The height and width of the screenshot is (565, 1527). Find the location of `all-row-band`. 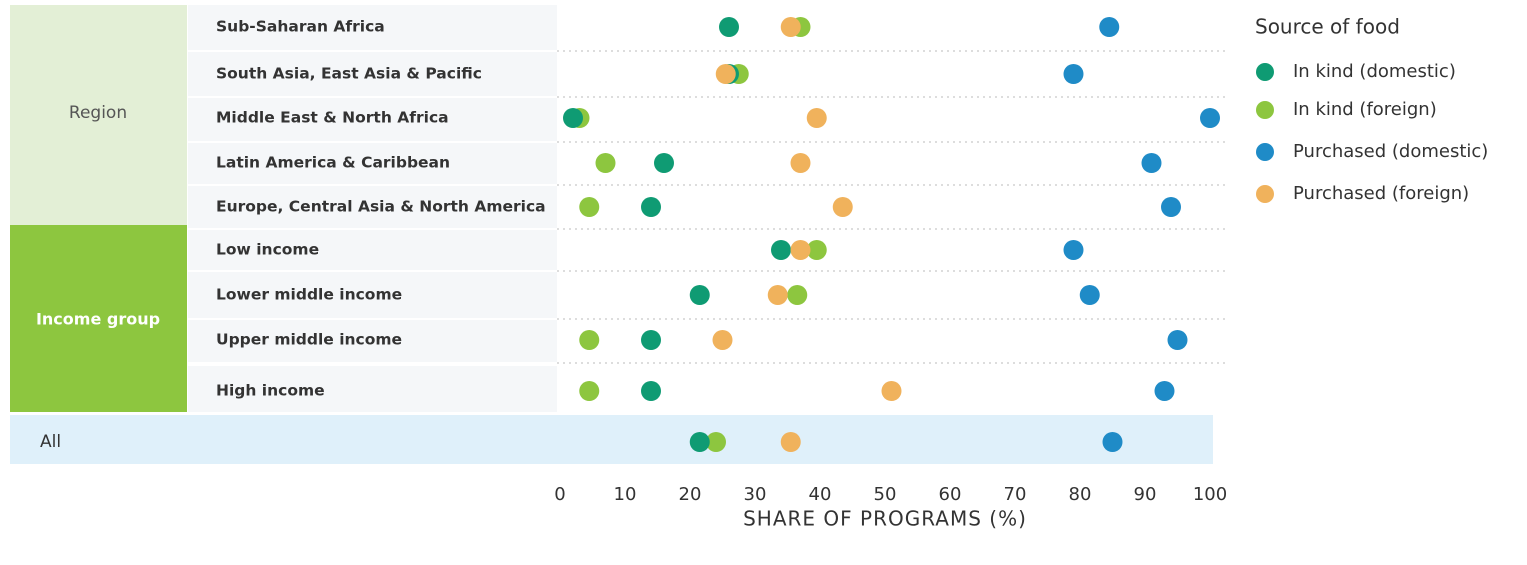

all-row-band is located at coordinates (611, 439).